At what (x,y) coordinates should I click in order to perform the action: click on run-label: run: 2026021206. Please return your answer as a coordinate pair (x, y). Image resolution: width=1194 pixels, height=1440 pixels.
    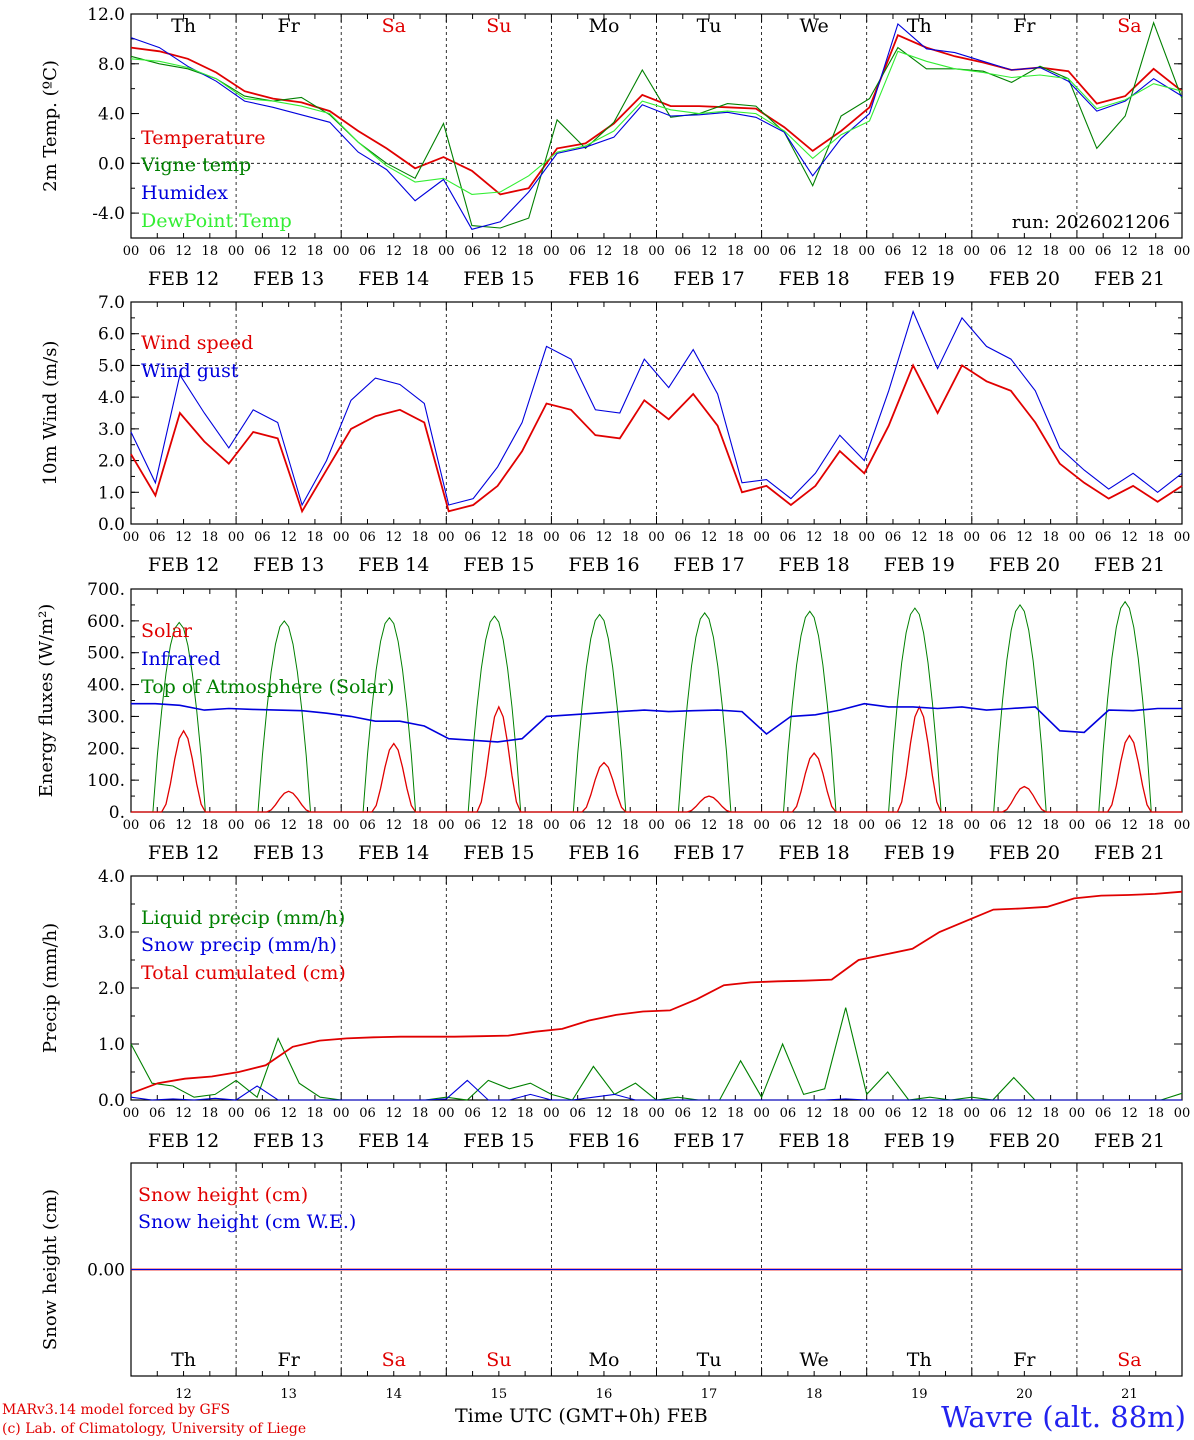
    Looking at the image, I should click on (1091, 222).